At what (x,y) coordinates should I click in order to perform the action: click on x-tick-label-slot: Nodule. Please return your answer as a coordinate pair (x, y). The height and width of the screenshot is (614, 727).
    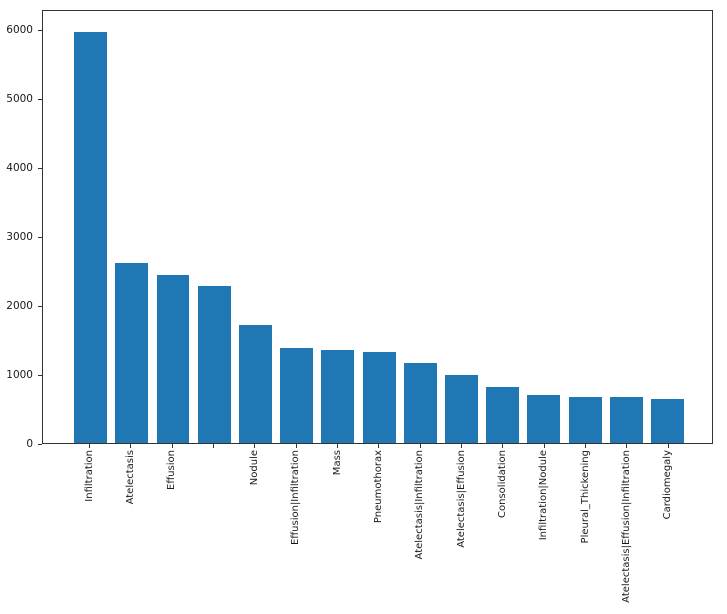
    Looking at the image, I should click on (254, 467).